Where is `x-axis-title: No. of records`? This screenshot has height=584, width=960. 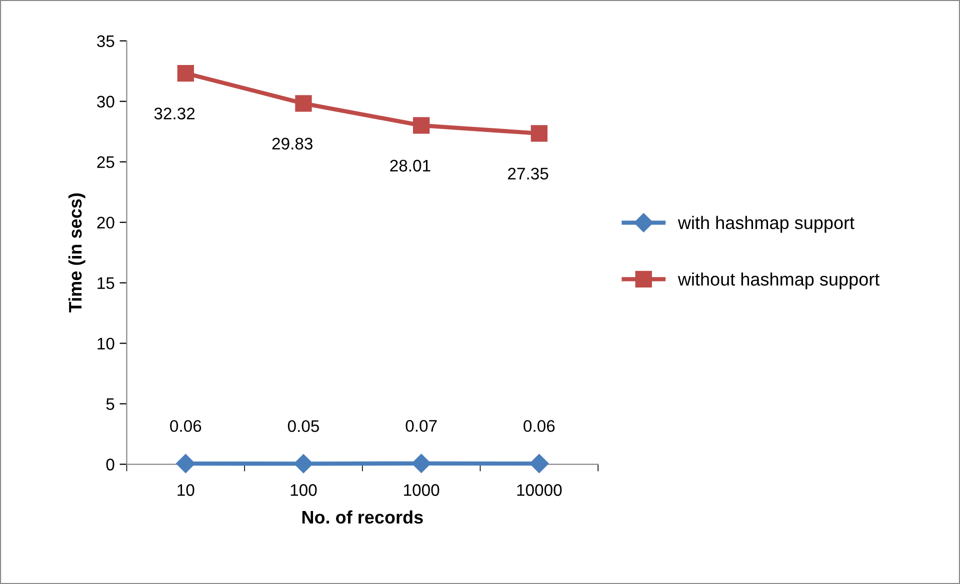
x-axis-title: No. of records is located at coordinates (362, 517).